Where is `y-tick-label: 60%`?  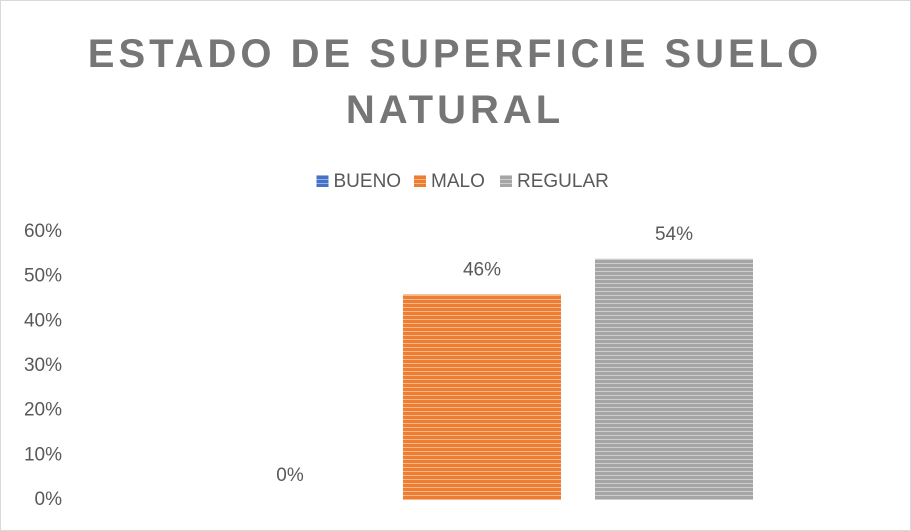
y-tick-label: 60% is located at coordinates (43, 231).